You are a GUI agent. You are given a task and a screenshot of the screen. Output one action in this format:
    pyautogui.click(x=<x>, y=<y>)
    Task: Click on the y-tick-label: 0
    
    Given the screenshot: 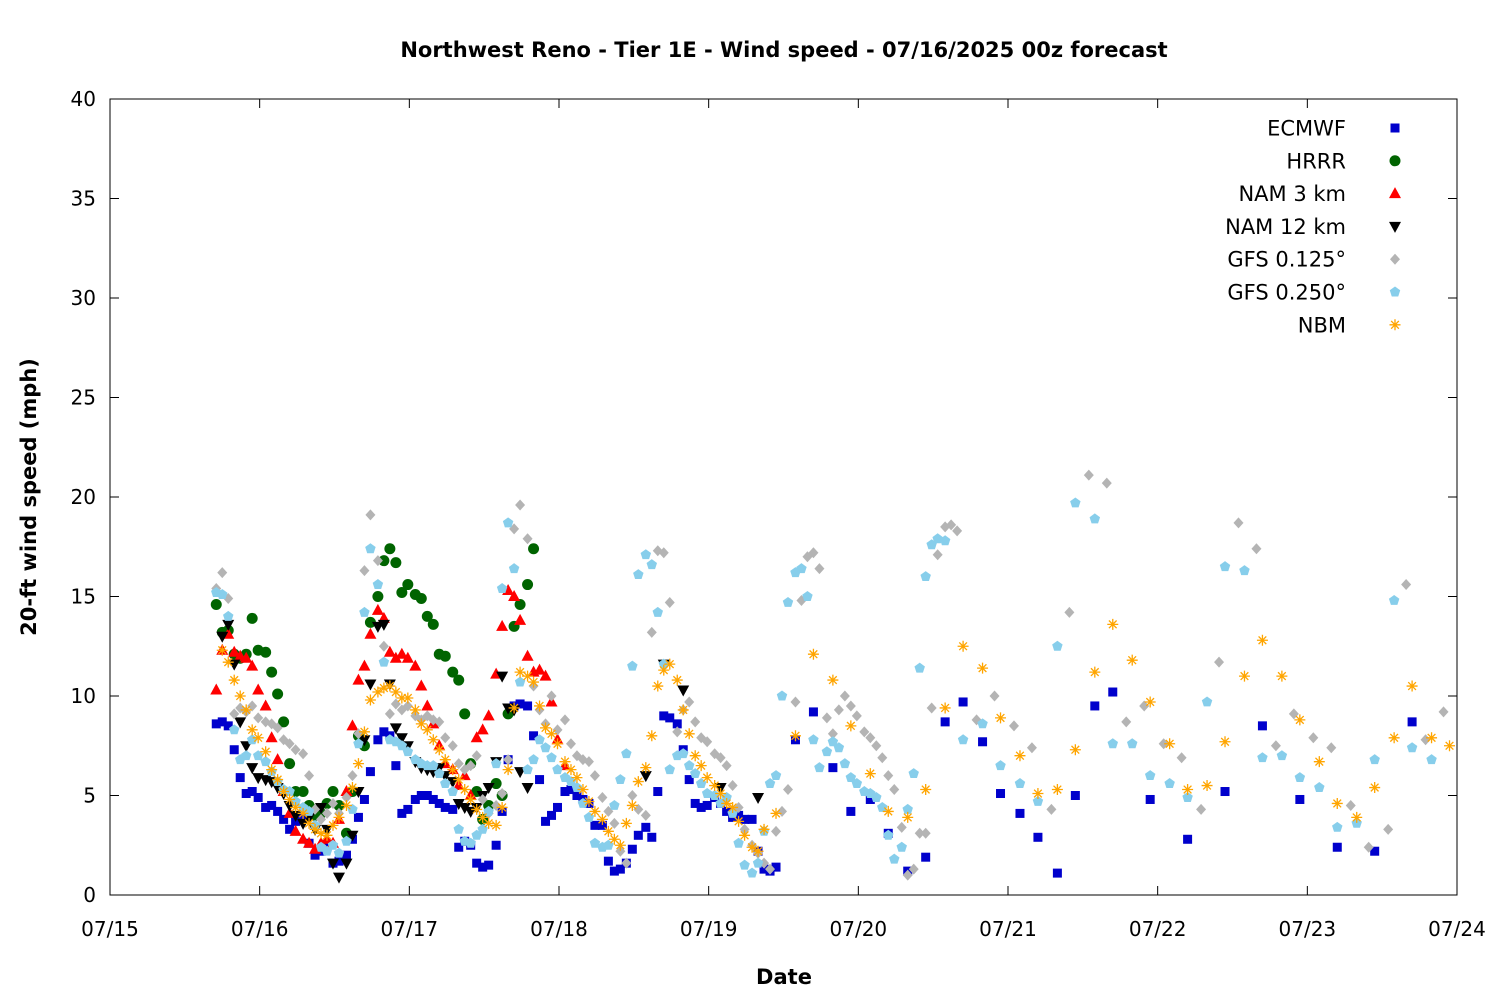 What is the action you would take?
    pyautogui.click(x=89, y=895)
    